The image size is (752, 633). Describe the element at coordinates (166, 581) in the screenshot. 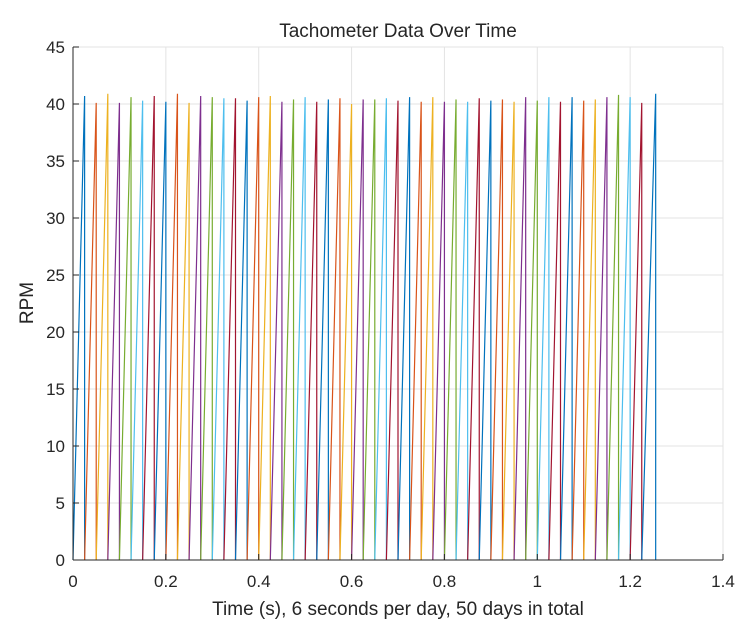

I see `x-tick-label: 0.2` at that location.